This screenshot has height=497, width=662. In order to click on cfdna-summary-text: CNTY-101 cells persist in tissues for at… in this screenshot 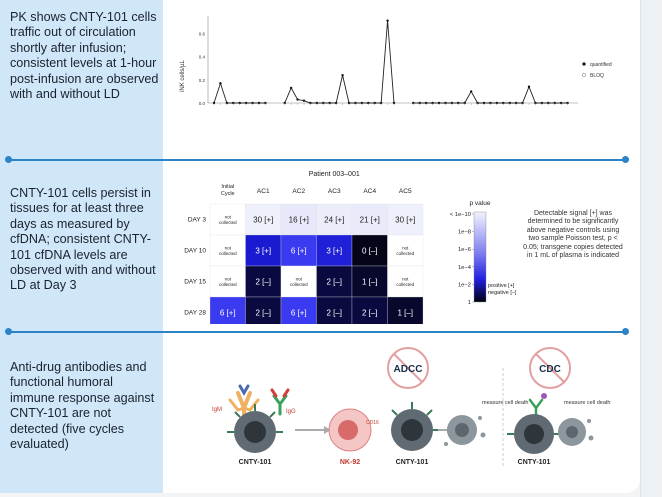, I will do `click(83, 239)`.